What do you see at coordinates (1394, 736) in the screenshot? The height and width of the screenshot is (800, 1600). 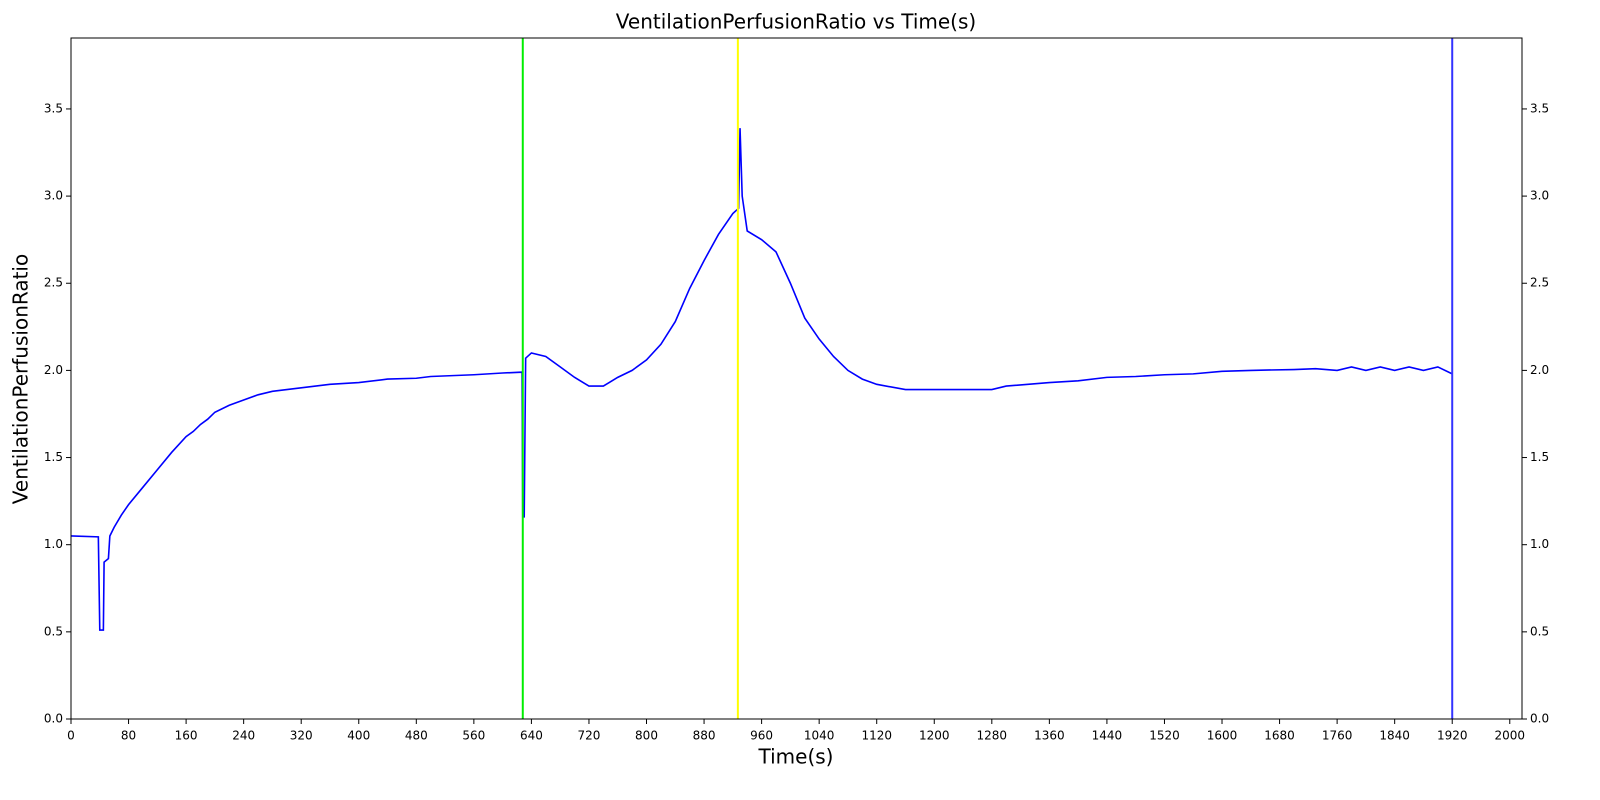 I see `x-tick-label: 1840` at bounding box center [1394, 736].